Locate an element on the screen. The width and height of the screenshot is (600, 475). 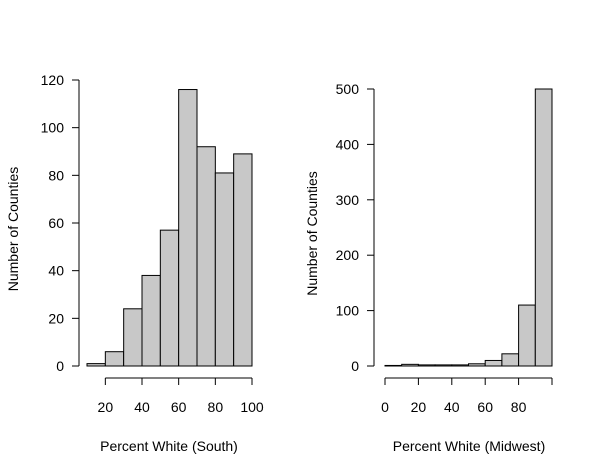
midwest-y-tick-label-2: 200 is located at coordinates (348, 255).